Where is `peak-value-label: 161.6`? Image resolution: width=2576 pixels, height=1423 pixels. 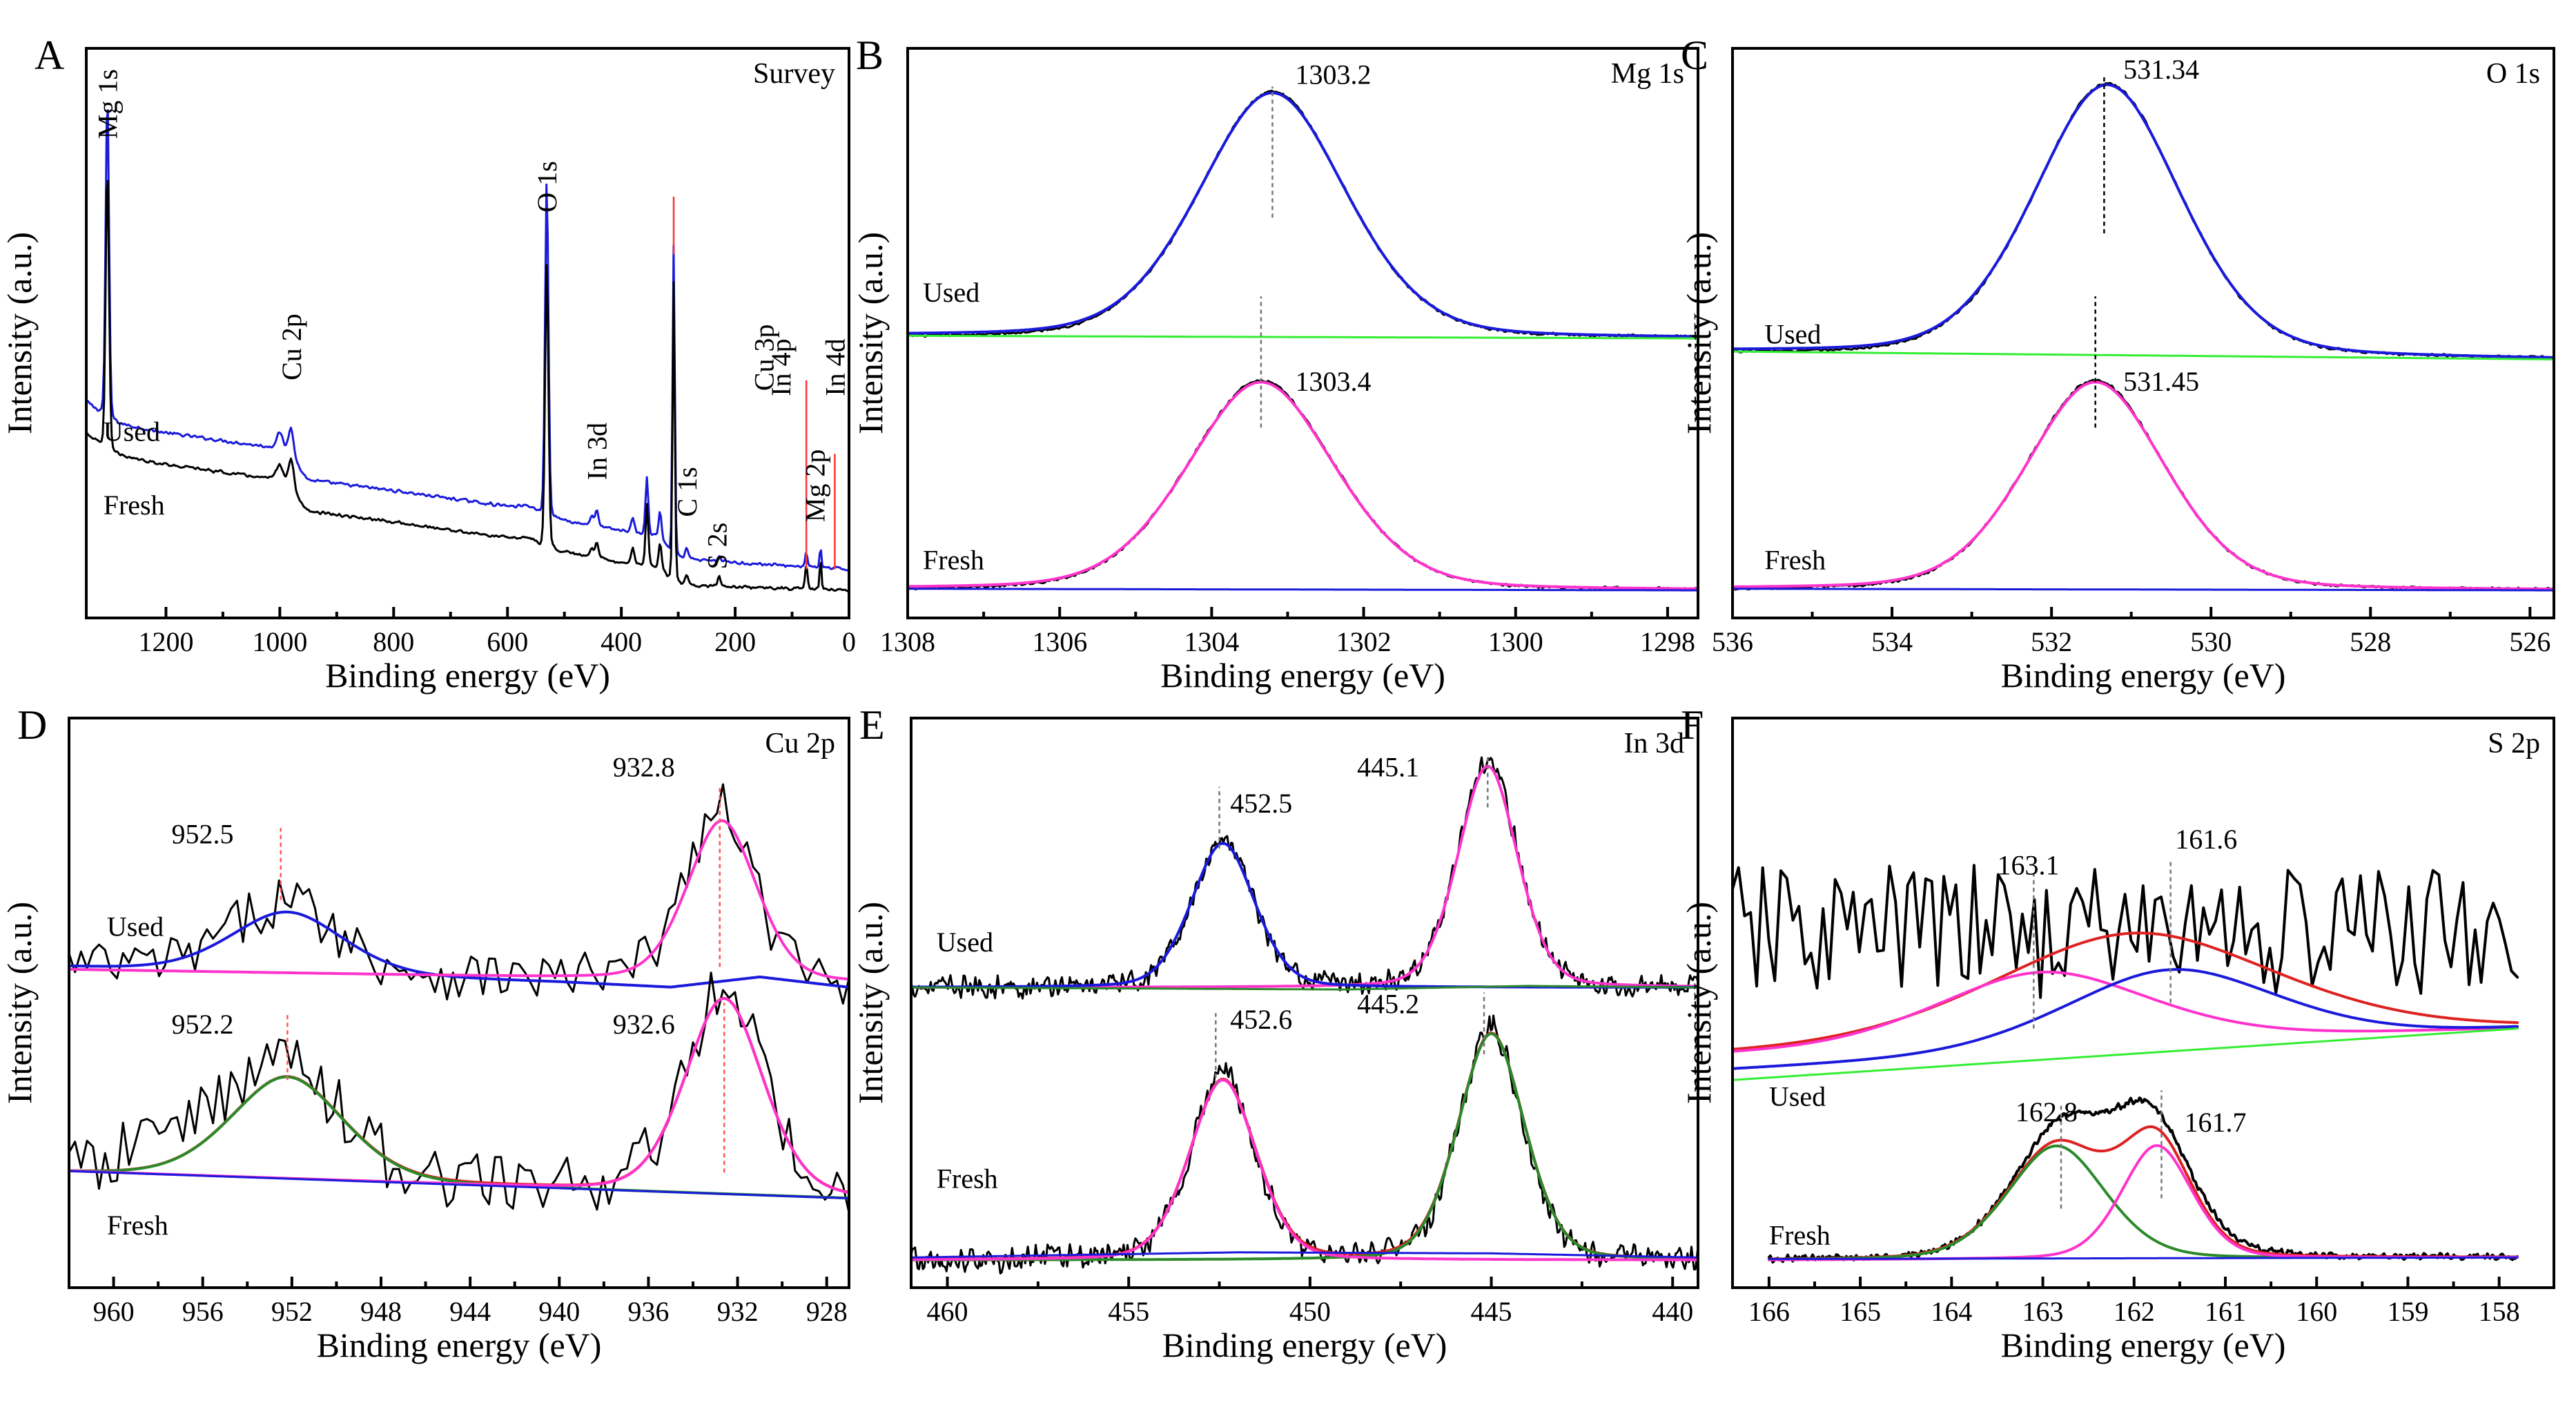
peak-value-label: 161.6 is located at coordinates (2206, 839).